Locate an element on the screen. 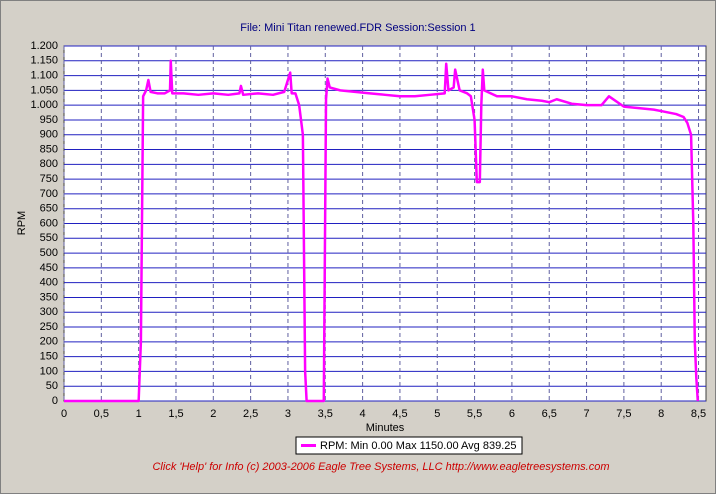  y-tick-label: 550 is located at coordinates (49, 238).